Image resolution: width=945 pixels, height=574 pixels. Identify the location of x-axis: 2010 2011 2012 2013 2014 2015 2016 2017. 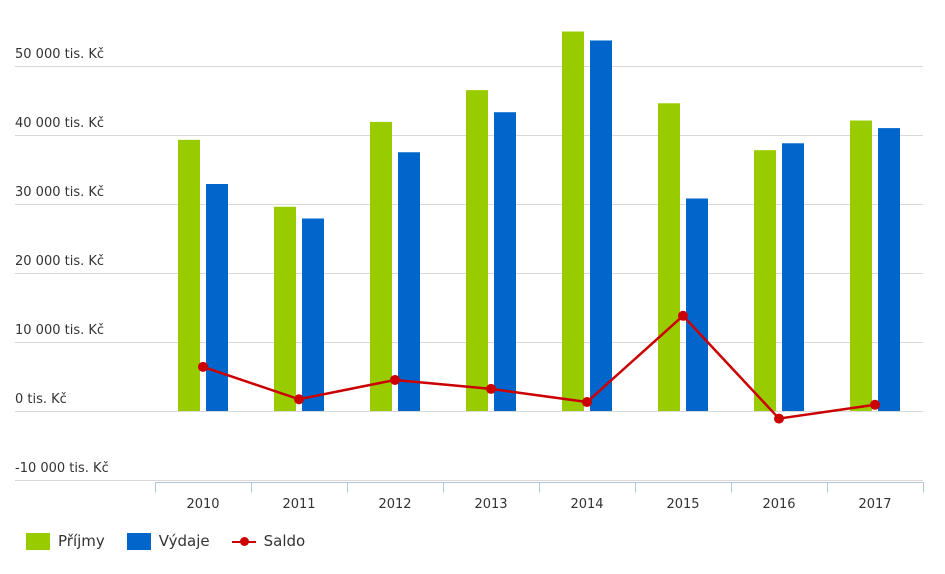
(539, 497).